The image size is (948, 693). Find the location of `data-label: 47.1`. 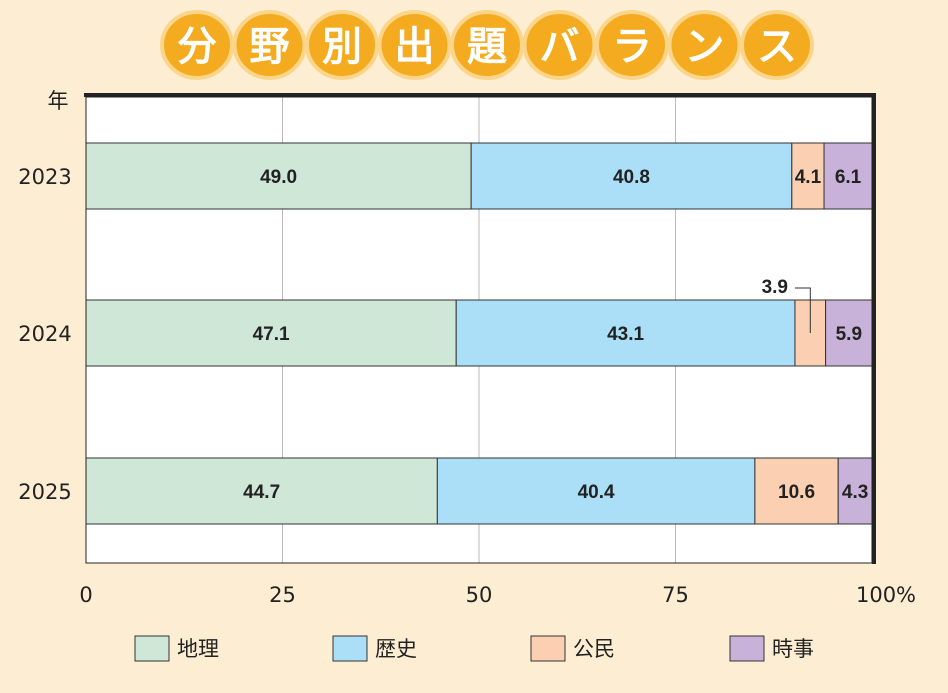

data-label: 47.1 is located at coordinates (271, 334).